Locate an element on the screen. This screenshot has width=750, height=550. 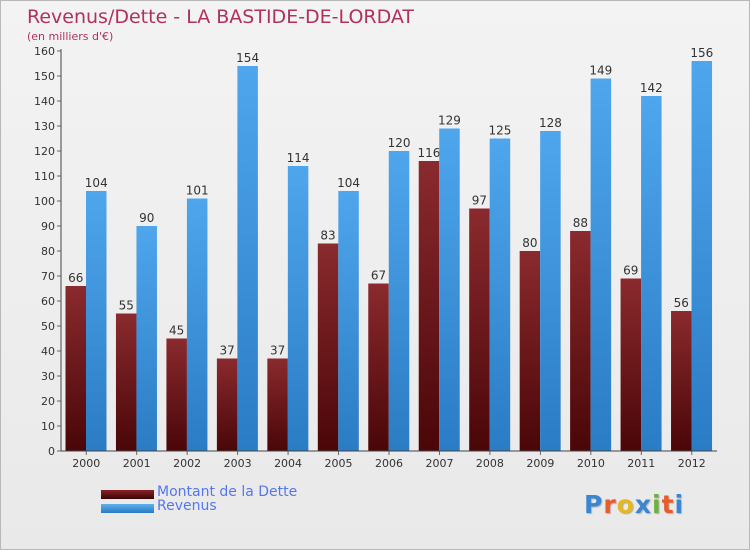
chart-subtitle: (en milliers d'€) is located at coordinates (70, 36).